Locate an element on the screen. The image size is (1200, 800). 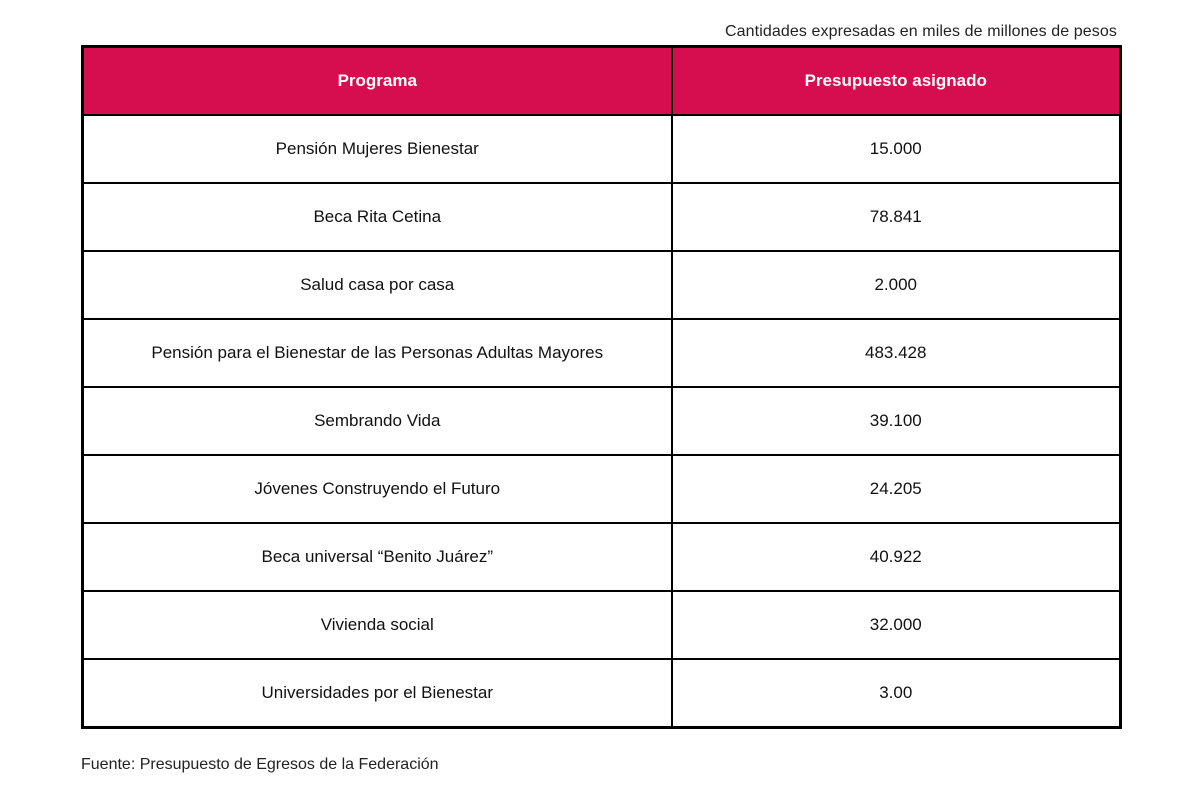
table-row: Pensión Mujeres Bienestar 15.000 is located at coordinates (601, 149).